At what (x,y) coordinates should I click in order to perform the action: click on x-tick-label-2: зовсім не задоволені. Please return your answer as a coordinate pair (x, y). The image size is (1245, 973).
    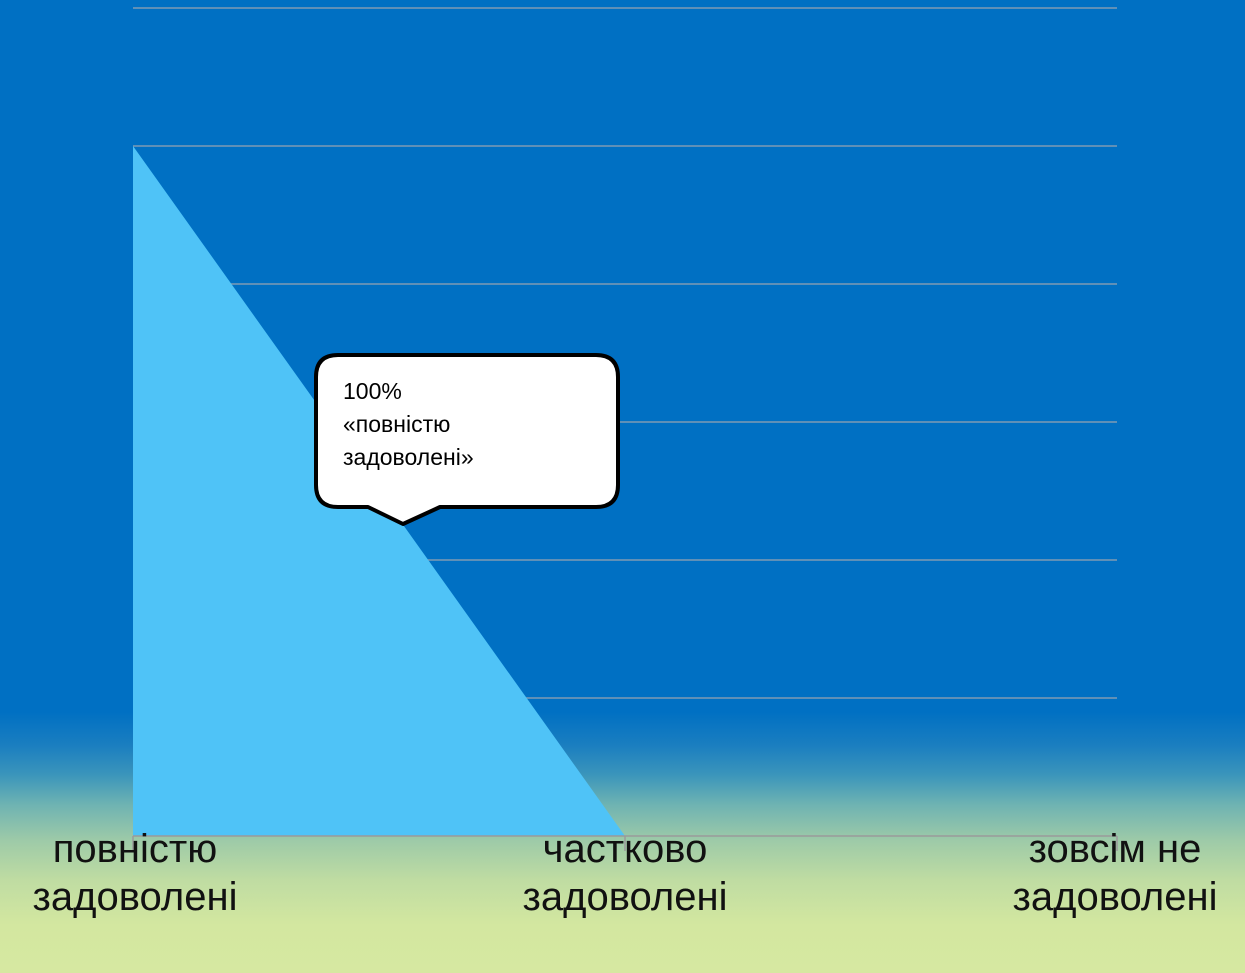
    Looking at the image, I should click on (1115, 873).